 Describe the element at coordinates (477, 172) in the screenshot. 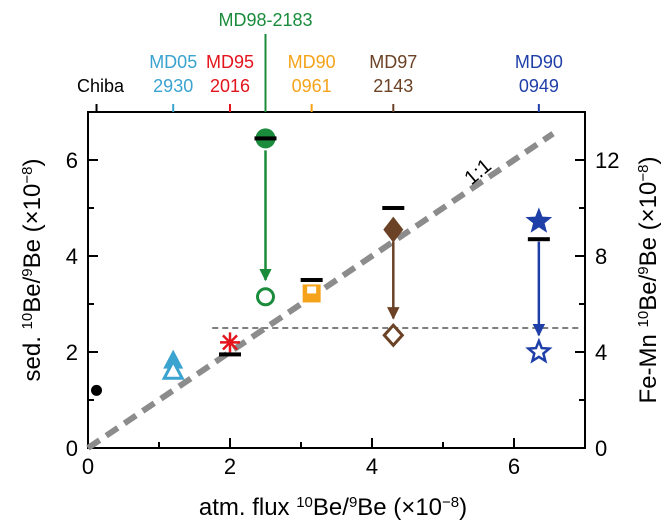

I see `one-to-one-label: 1:1` at that location.